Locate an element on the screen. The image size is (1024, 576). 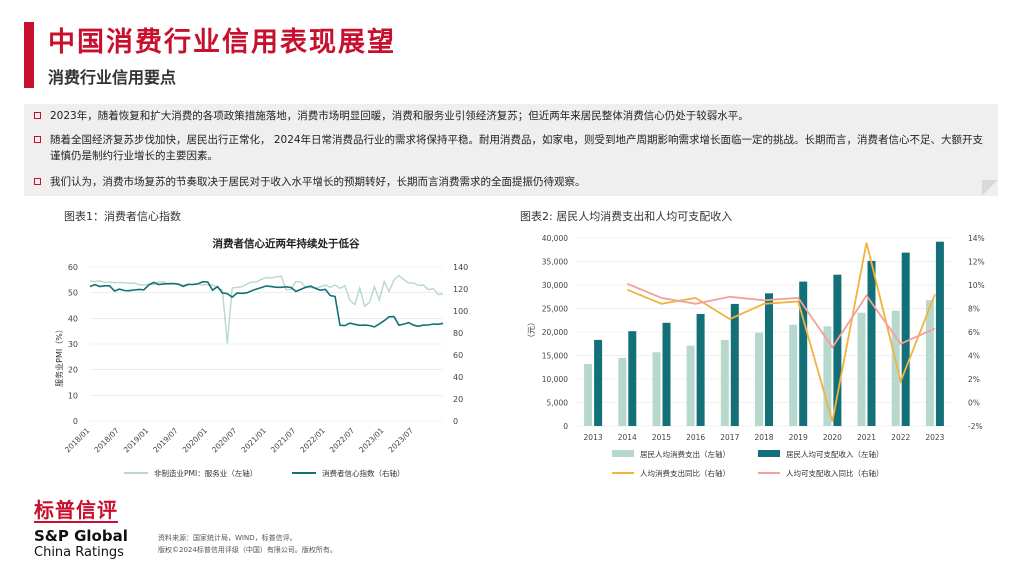
y-tick-label-right: 120 is located at coordinates (460, 289).